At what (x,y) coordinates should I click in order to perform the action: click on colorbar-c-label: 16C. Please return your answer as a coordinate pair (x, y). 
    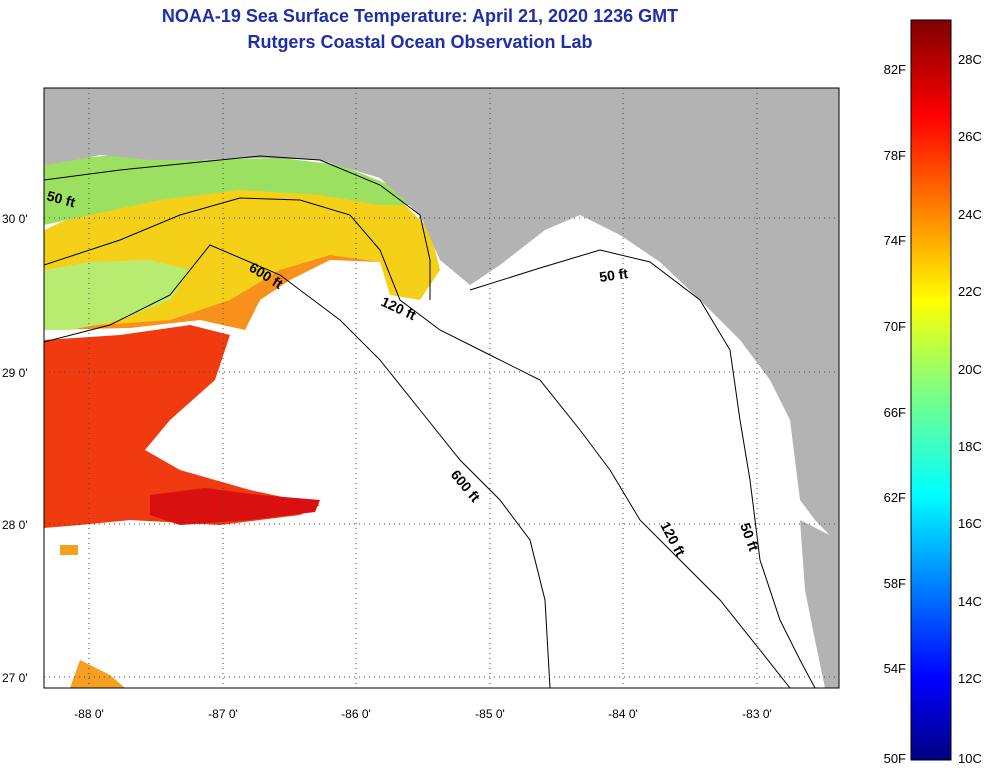
    Looking at the image, I should click on (970, 523).